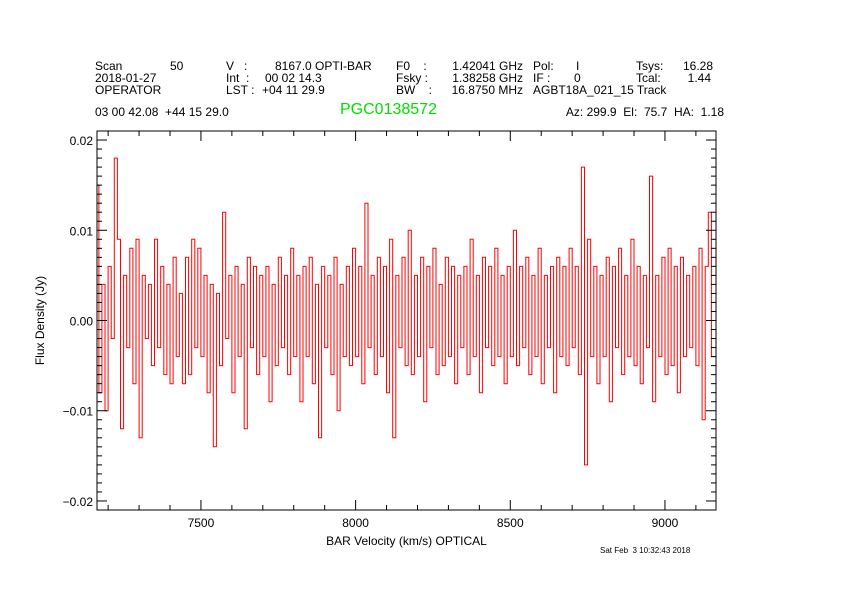 The width and height of the screenshot is (842, 595). Describe the element at coordinates (648, 78) in the screenshot. I see `tcal-label: Tcal:` at that location.